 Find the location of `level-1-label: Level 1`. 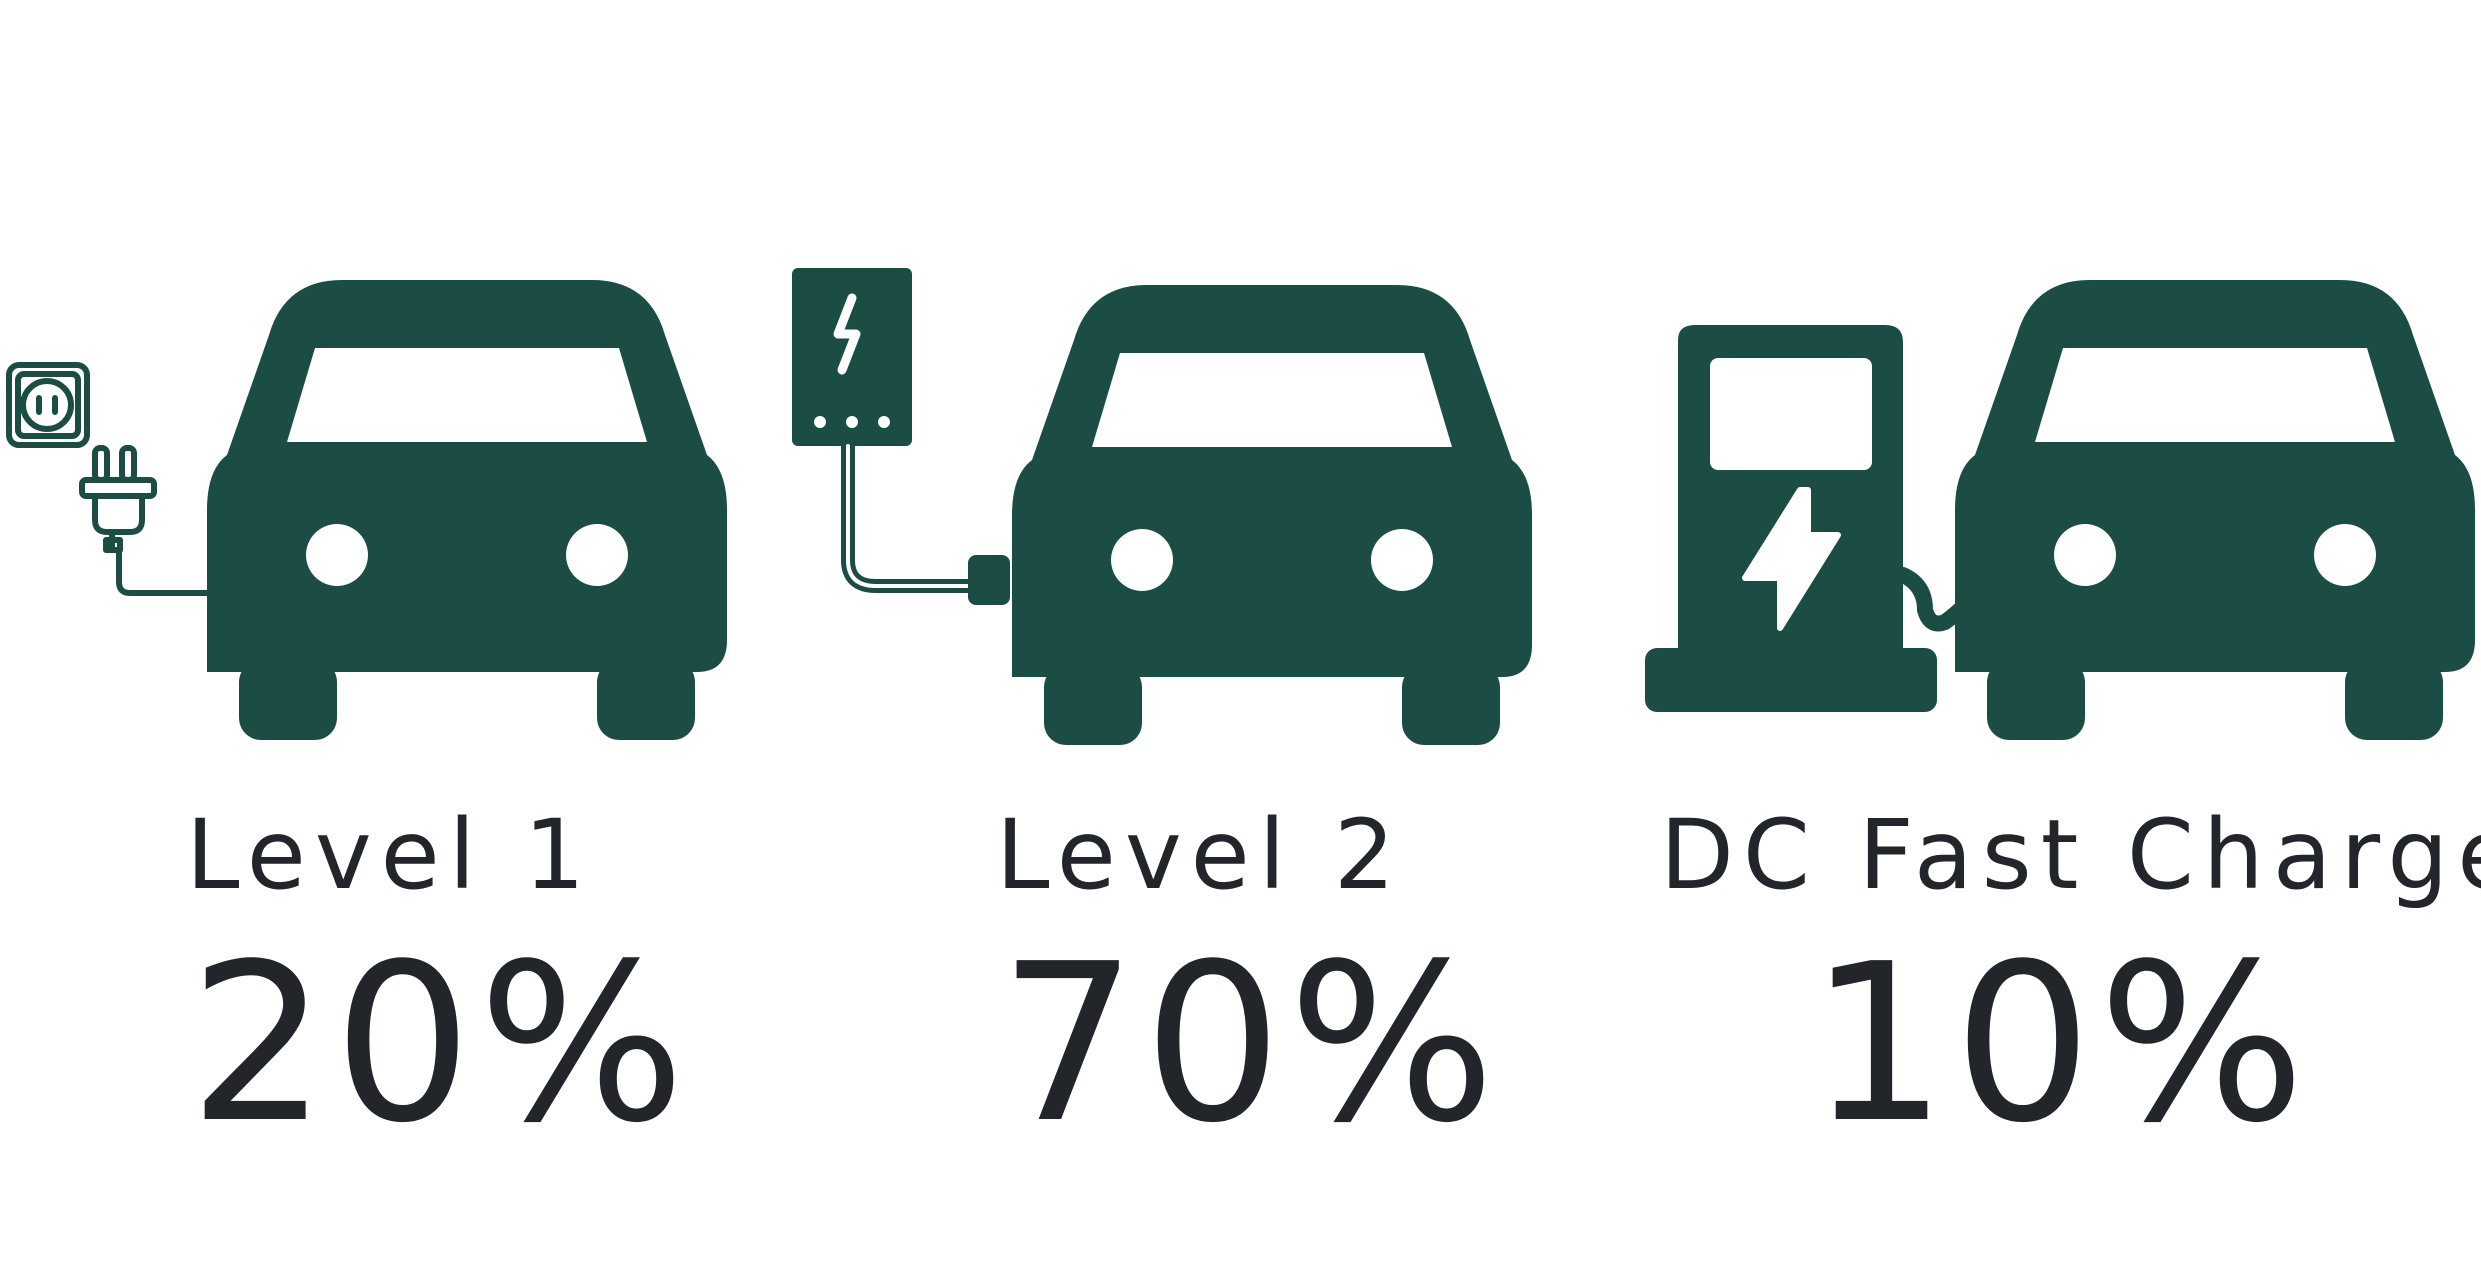

level-1-label: Level 1 is located at coordinates (390, 855).